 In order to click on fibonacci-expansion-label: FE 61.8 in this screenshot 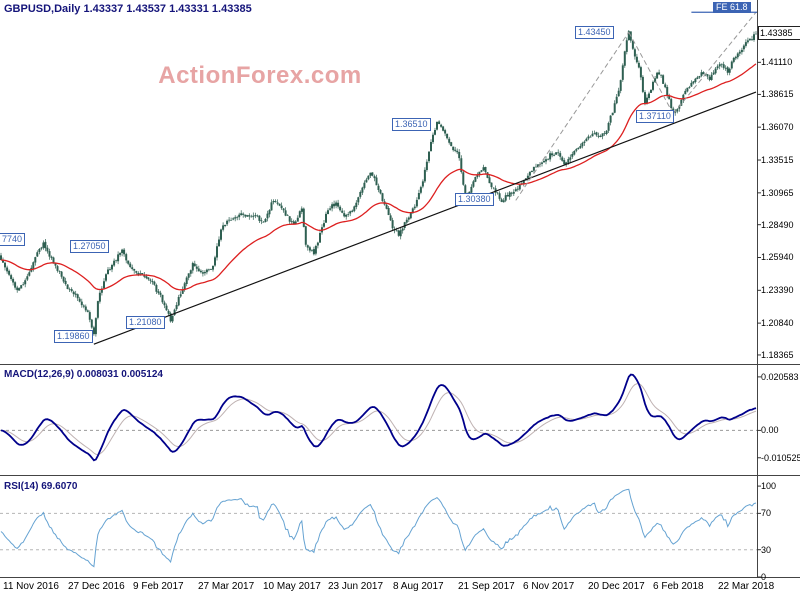, I will do `click(732, 7)`.